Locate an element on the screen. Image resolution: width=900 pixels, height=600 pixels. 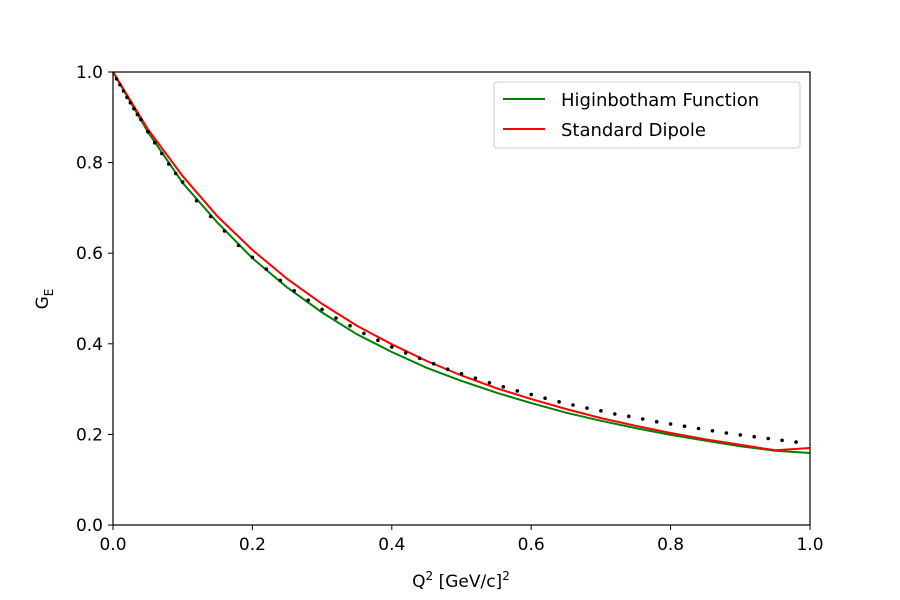
y-tick-label: 0.8 is located at coordinates (89, 164).